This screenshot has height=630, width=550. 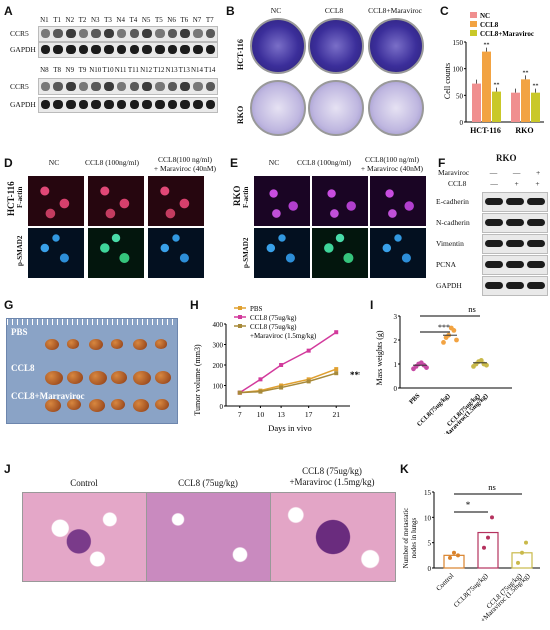 I want to click on panel-h-letter: H, so click(x=194, y=305).